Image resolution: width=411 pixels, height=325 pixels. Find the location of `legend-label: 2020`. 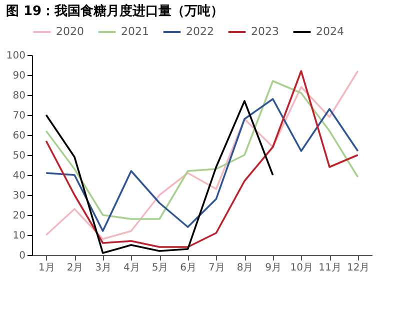

legend-label: 2020 is located at coordinates (70, 31).